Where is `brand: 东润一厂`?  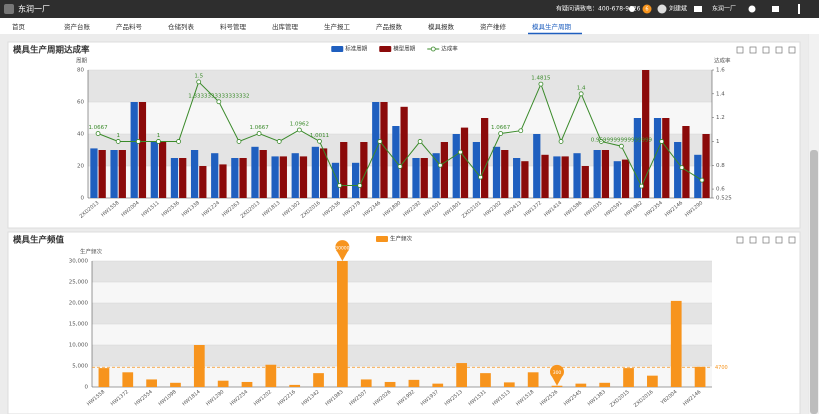
brand: 东润一厂 is located at coordinates (34, 9).